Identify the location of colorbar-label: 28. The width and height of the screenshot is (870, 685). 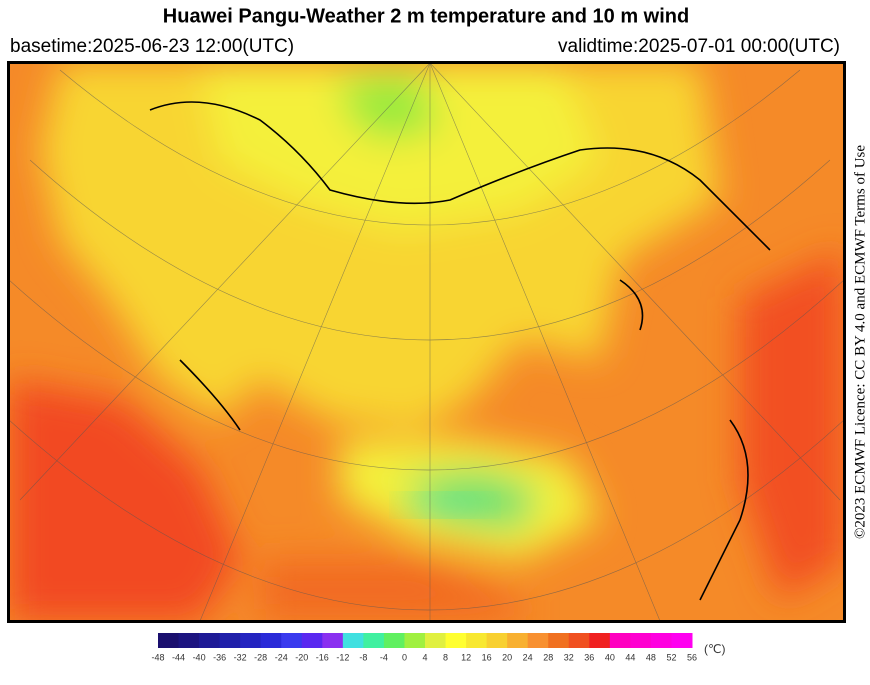
(548, 657).